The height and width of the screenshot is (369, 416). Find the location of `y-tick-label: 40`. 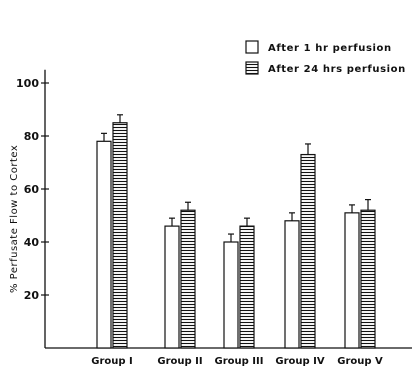

y-tick-label: 40 is located at coordinates (32, 242).